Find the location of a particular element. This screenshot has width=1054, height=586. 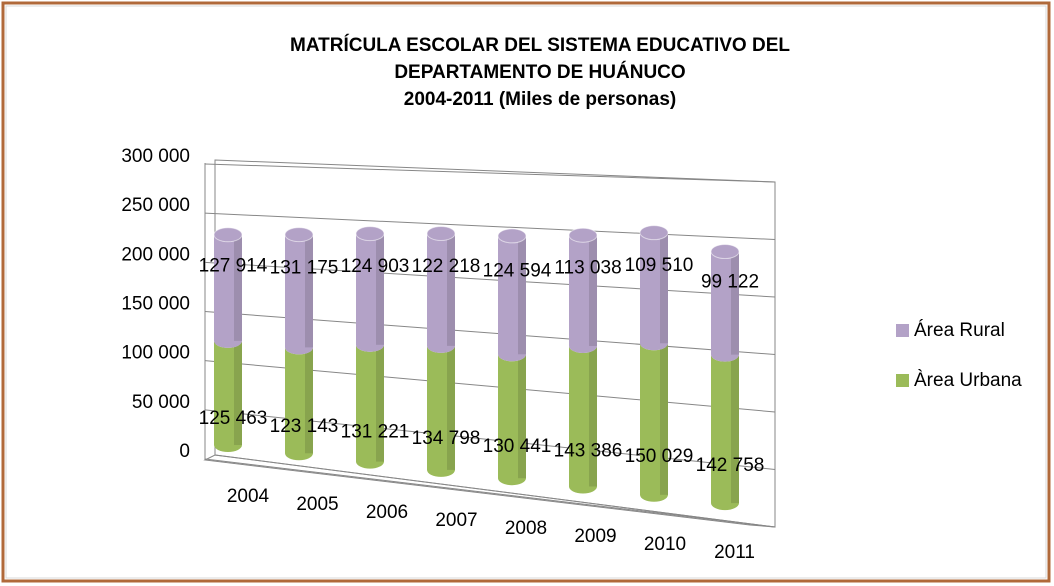

data-label: 127 914 is located at coordinates (233, 266).